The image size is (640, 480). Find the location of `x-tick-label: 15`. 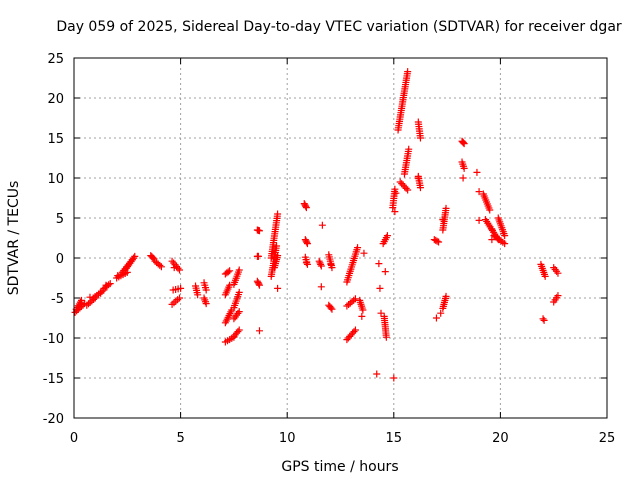

x-tick-label: 15 is located at coordinates (394, 438).